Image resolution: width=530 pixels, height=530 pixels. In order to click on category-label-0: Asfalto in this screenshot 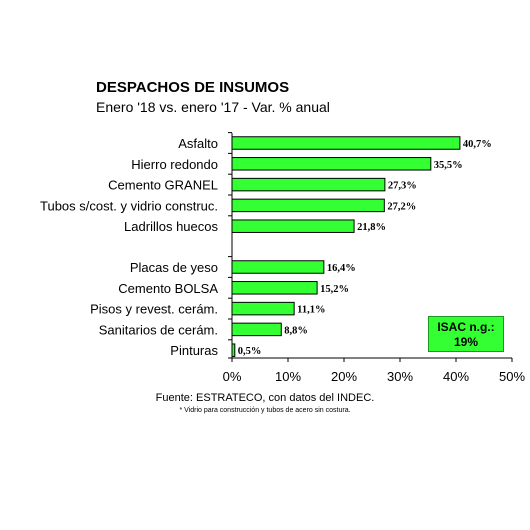, I will do `click(198, 143)`.